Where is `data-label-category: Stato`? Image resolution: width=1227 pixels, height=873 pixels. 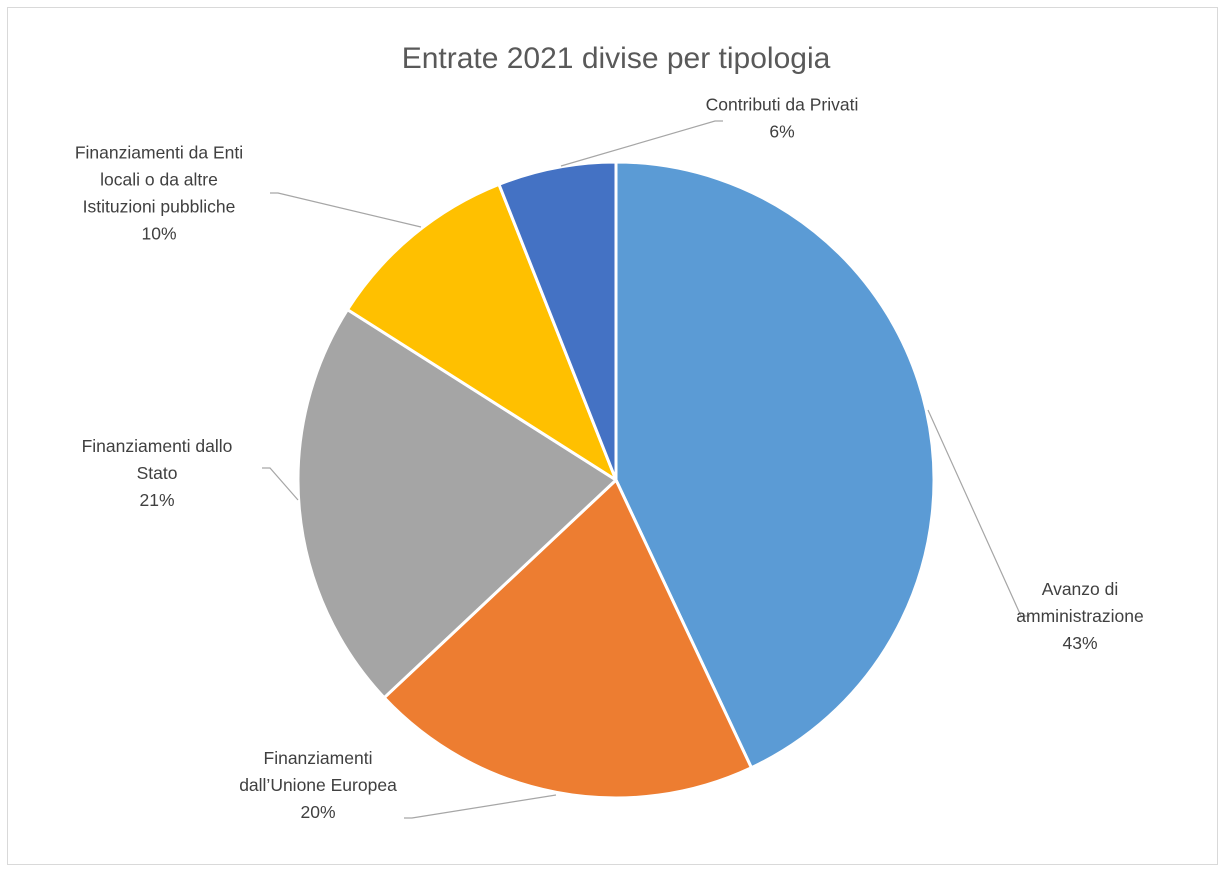 data-label-category: Stato is located at coordinates (157, 473).